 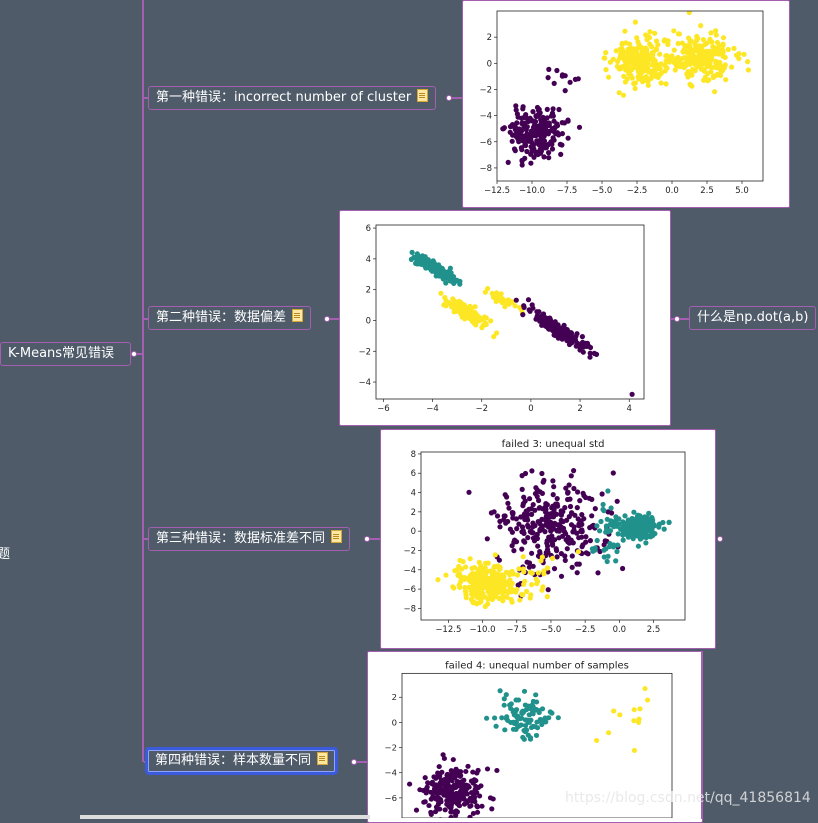 What do you see at coordinates (409, 609) in the screenshot?
I see `y-tick-label: −8` at bounding box center [409, 609].